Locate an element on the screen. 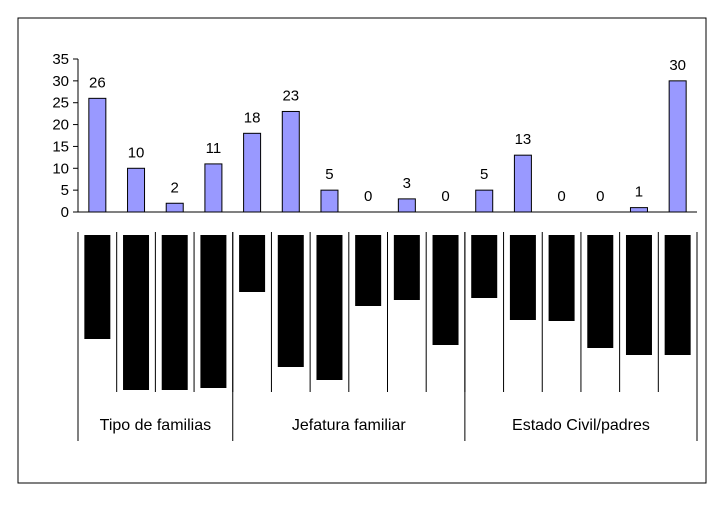 Image resolution: width=724 pixels, height=506 pixels. y-tick-label: 25 is located at coordinates (60, 103).